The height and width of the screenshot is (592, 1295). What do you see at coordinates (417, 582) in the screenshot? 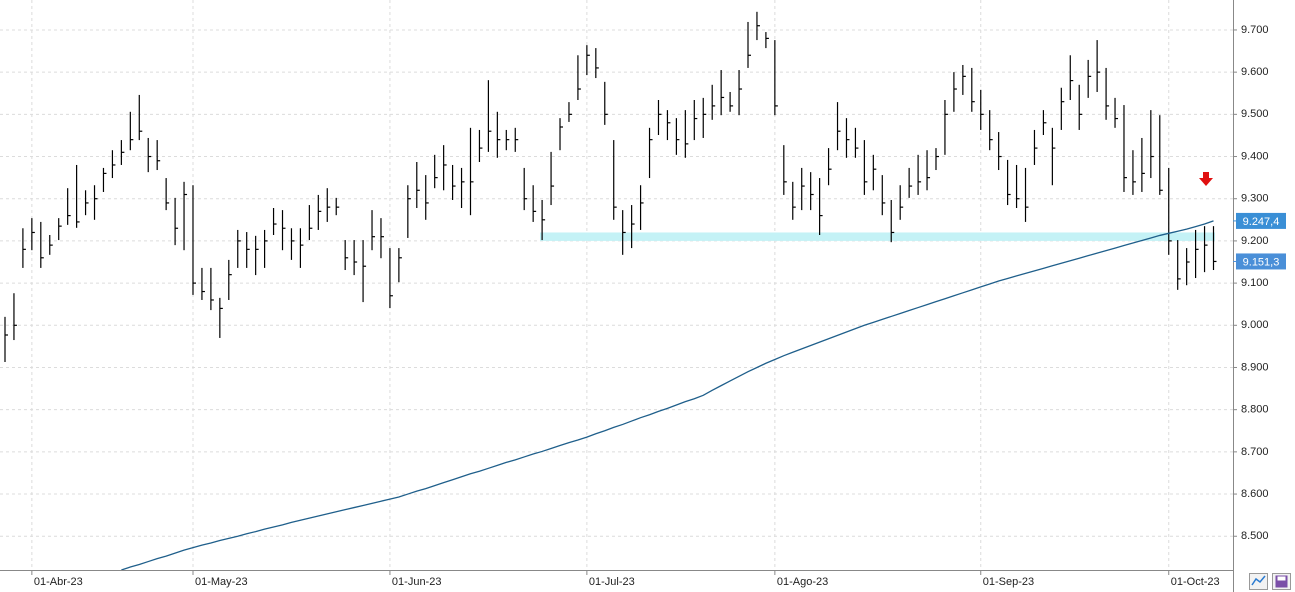
I see `x-tick-label: 01-Jun-23` at bounding box center [417, 582].